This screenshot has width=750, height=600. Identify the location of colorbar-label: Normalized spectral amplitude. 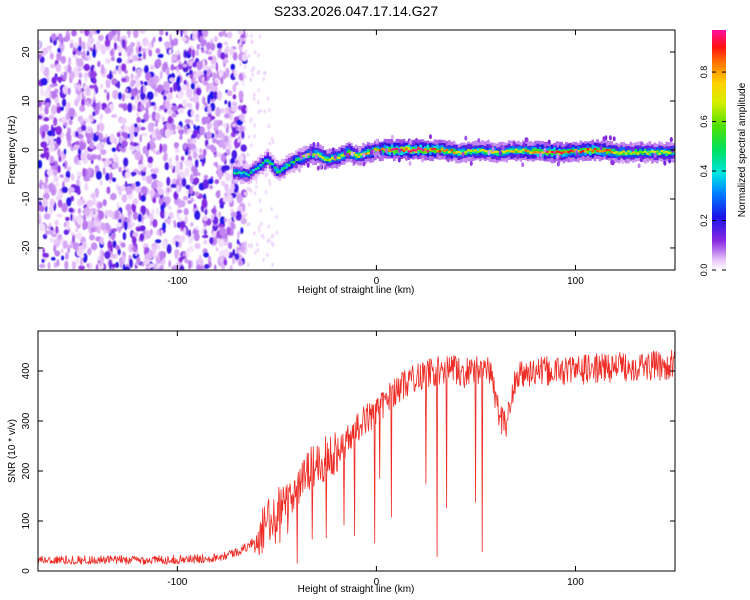
(742, 149).